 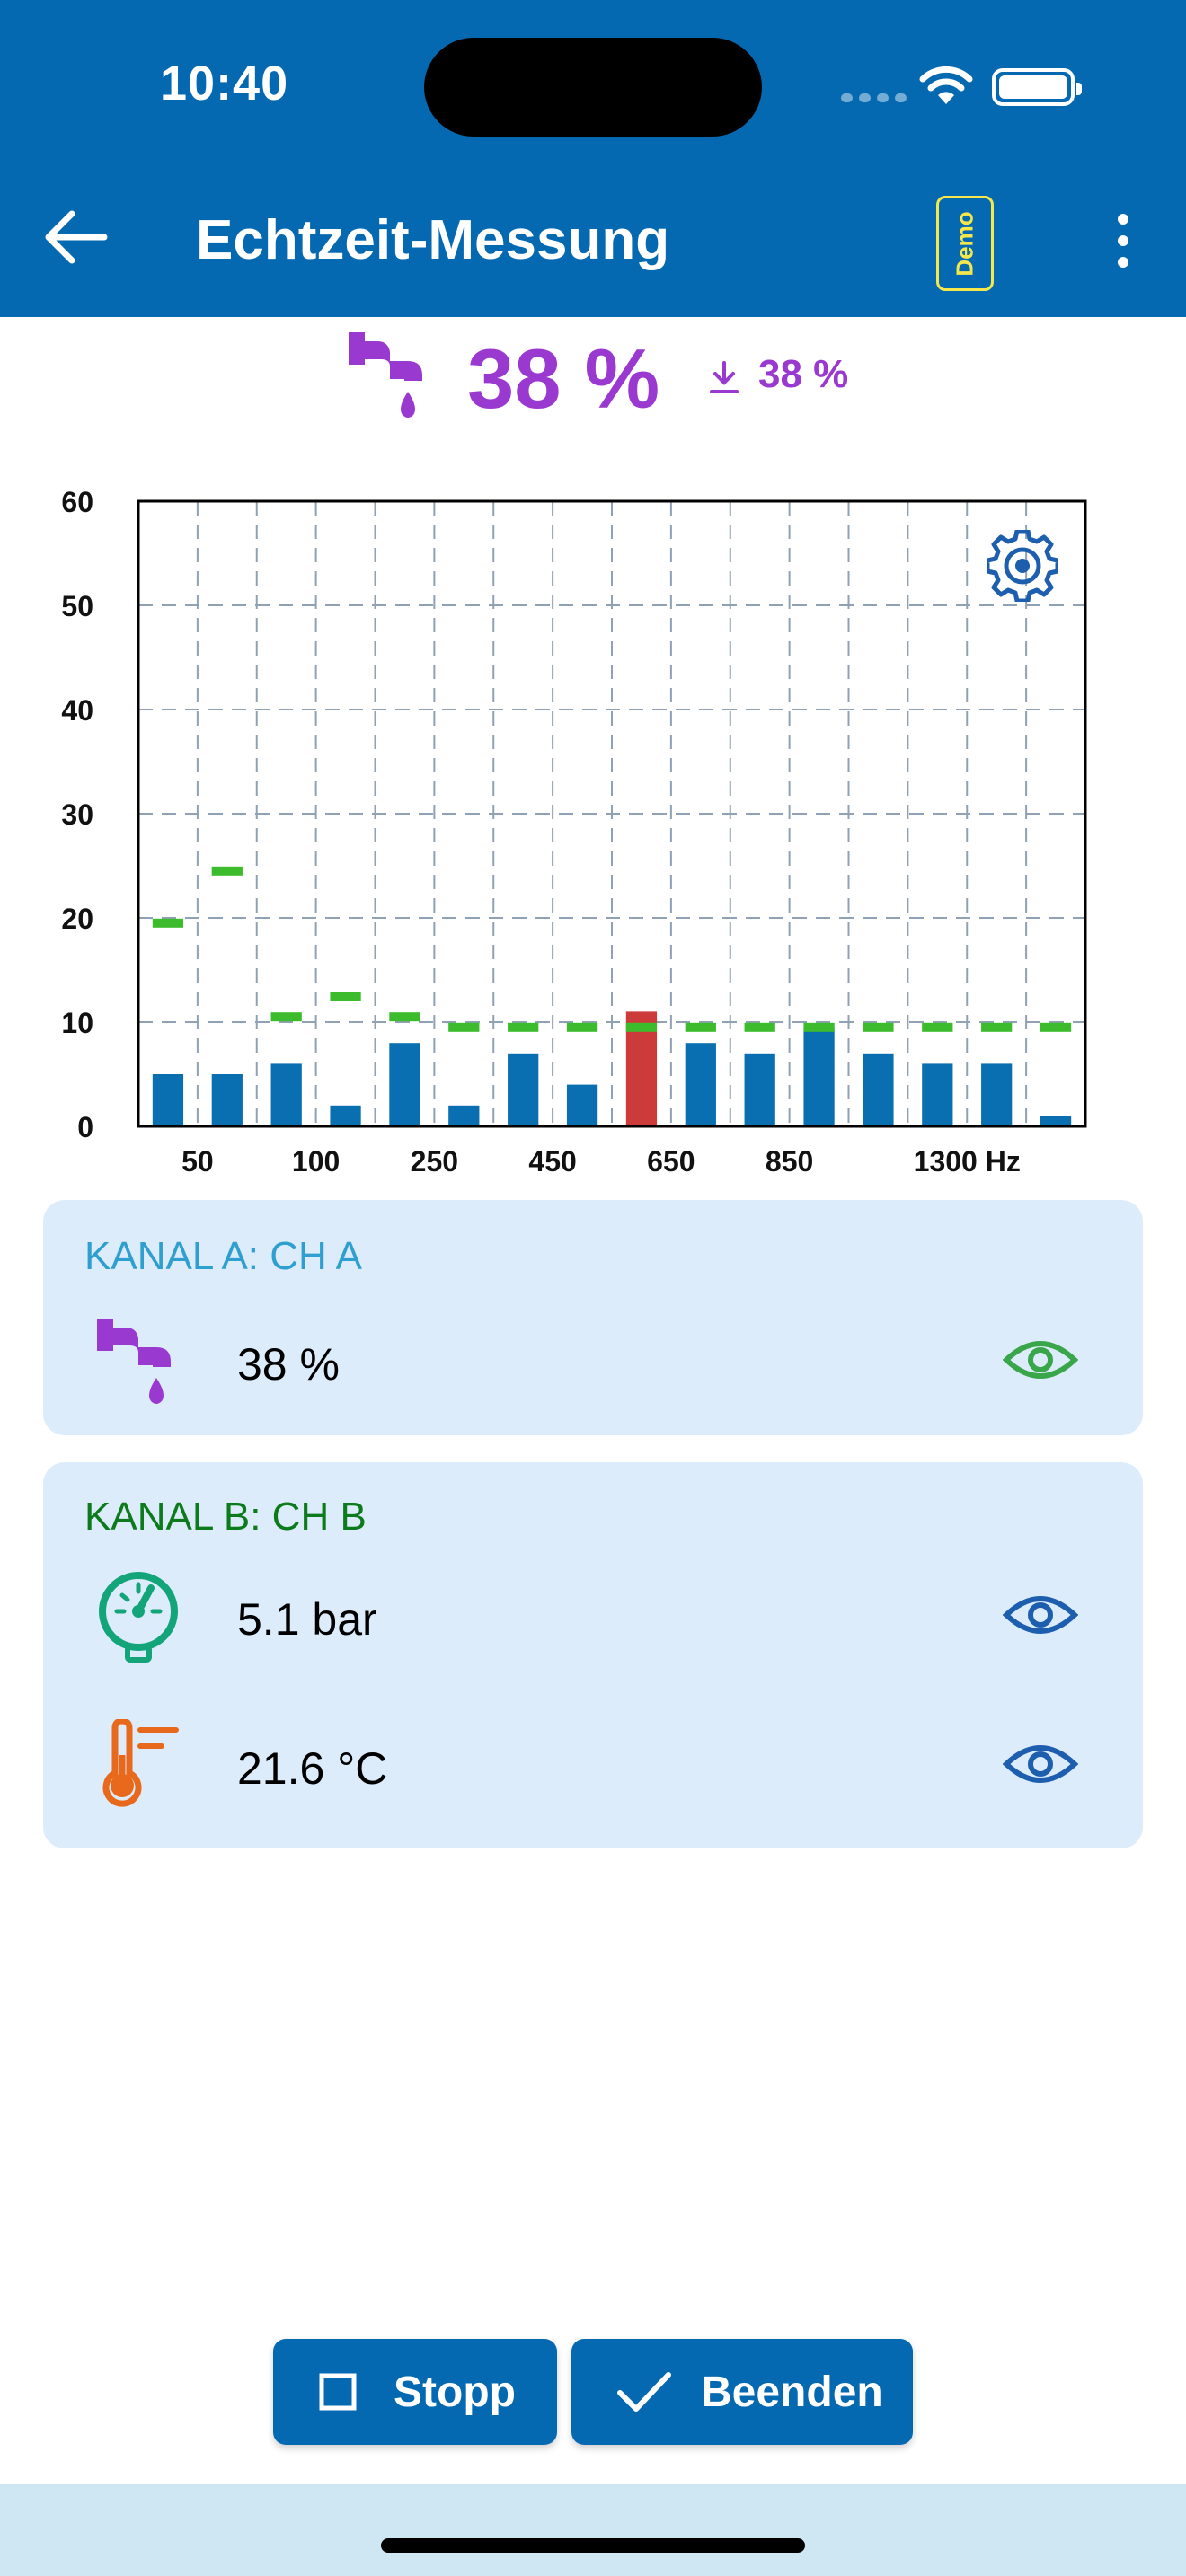 I want to click on y-tick-label: 40, so click(x=77, y=710).